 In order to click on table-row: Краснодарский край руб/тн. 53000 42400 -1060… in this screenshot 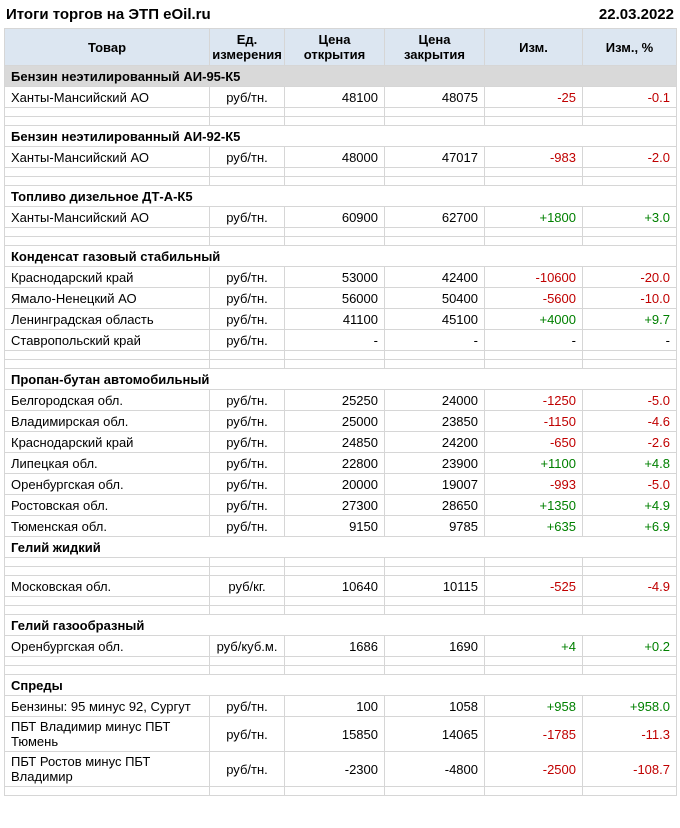, I will do `click(340, 277)`.